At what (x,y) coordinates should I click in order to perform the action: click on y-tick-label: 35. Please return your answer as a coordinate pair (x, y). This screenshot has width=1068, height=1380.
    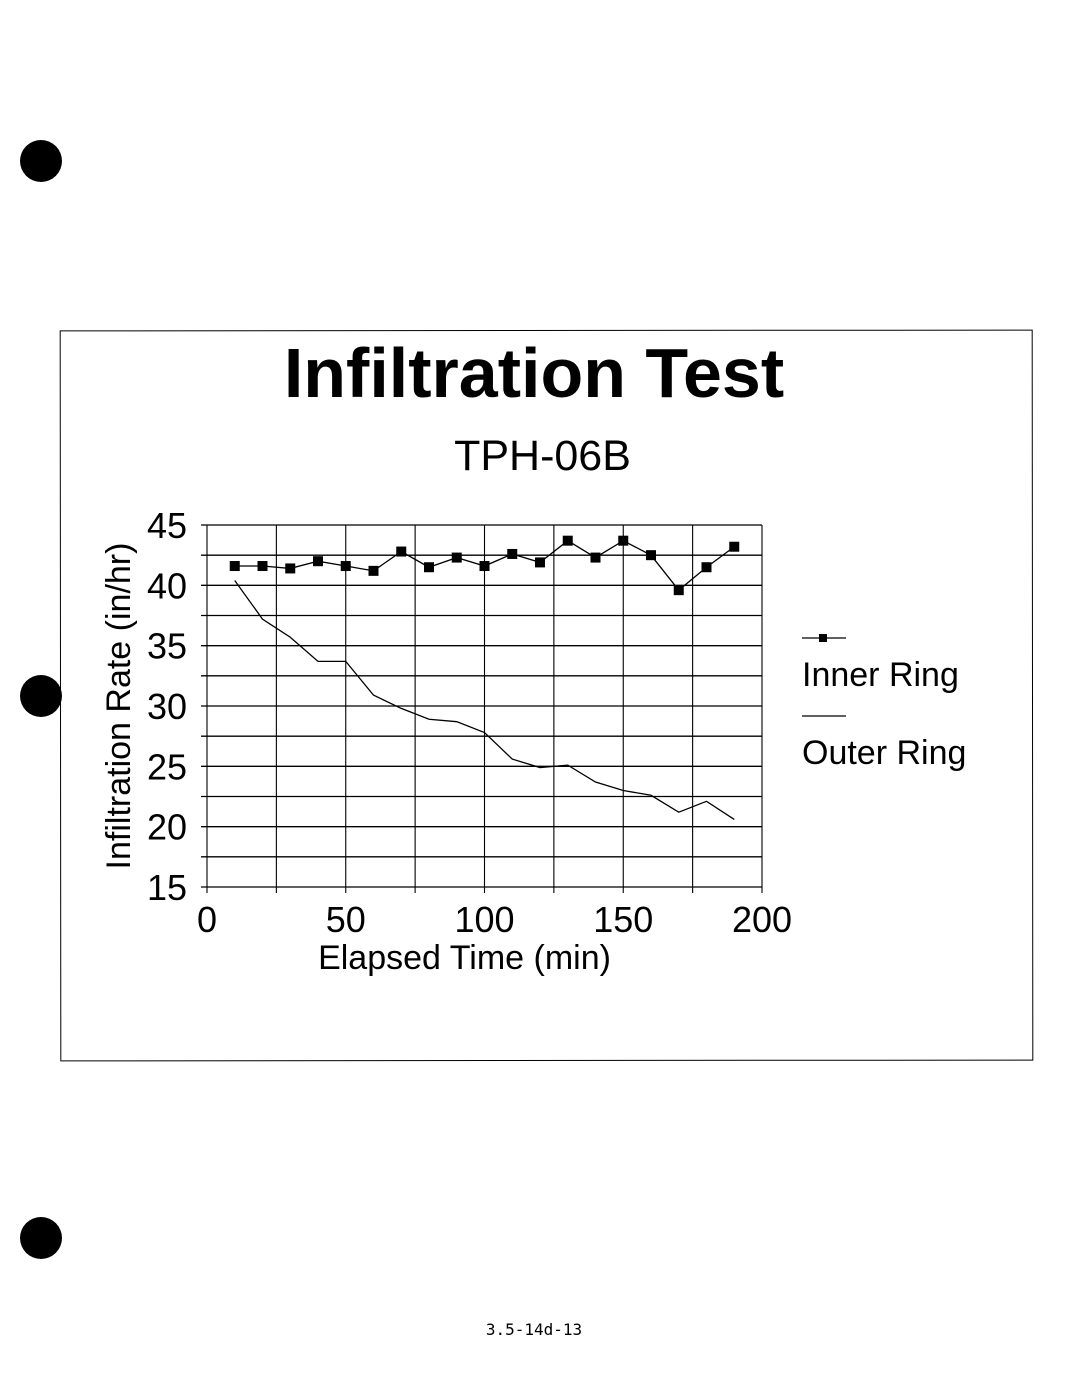
    Looking at the image, I should click on (167, 646).